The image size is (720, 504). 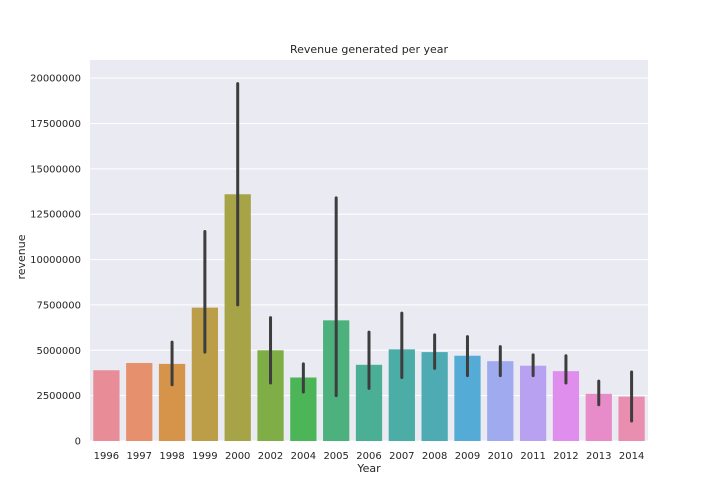 I want to click on x-tick-label: 2000, so click(x=237, y=456).